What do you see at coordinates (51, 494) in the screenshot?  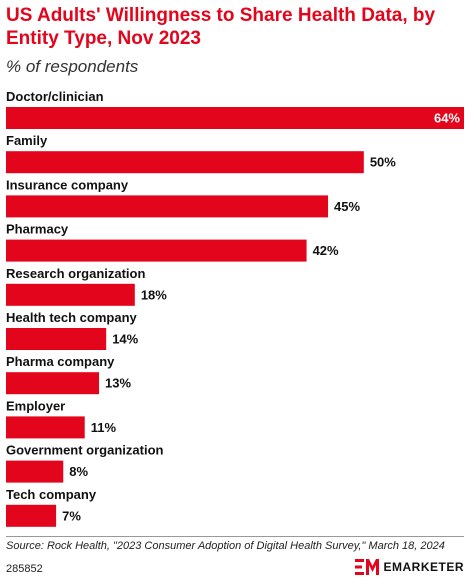 I see `category-label-tech-company: Tech company` at bounding box center [51, 494].